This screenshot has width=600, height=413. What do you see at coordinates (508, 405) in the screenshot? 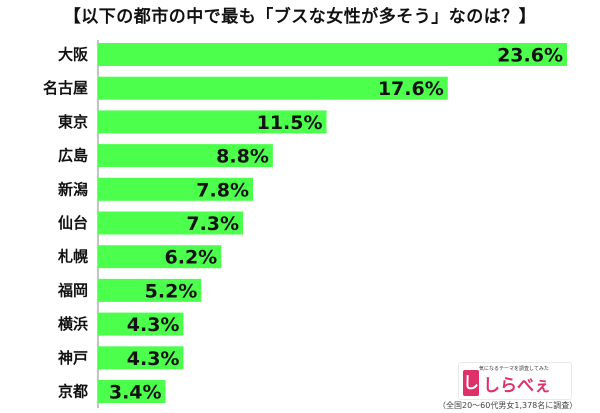
I see `survey-note: （全国20〜60代男女1,378名に調査）` at bounding box center [508, 405].